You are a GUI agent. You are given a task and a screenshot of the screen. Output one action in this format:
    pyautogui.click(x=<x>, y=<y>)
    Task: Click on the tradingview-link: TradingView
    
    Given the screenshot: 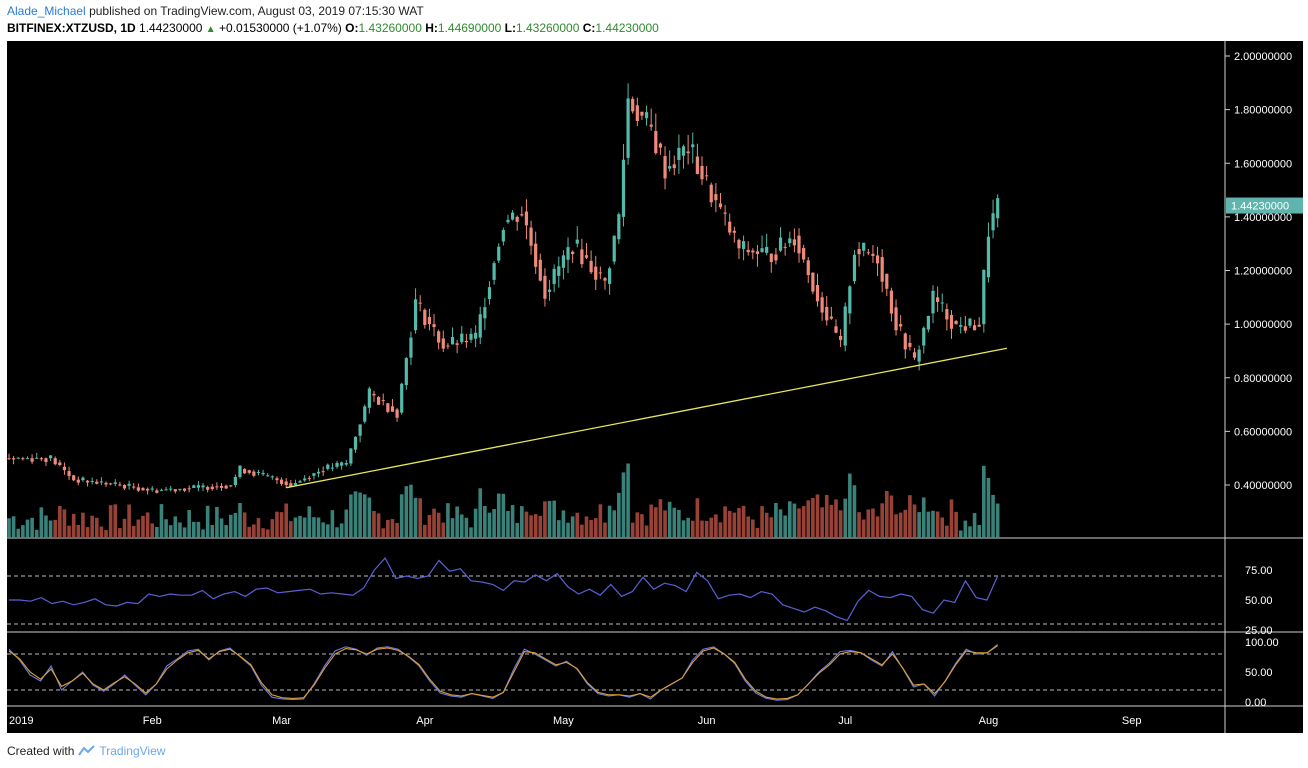 What is the action you would take?
    pyautogui.click(x=121, y=751)
    